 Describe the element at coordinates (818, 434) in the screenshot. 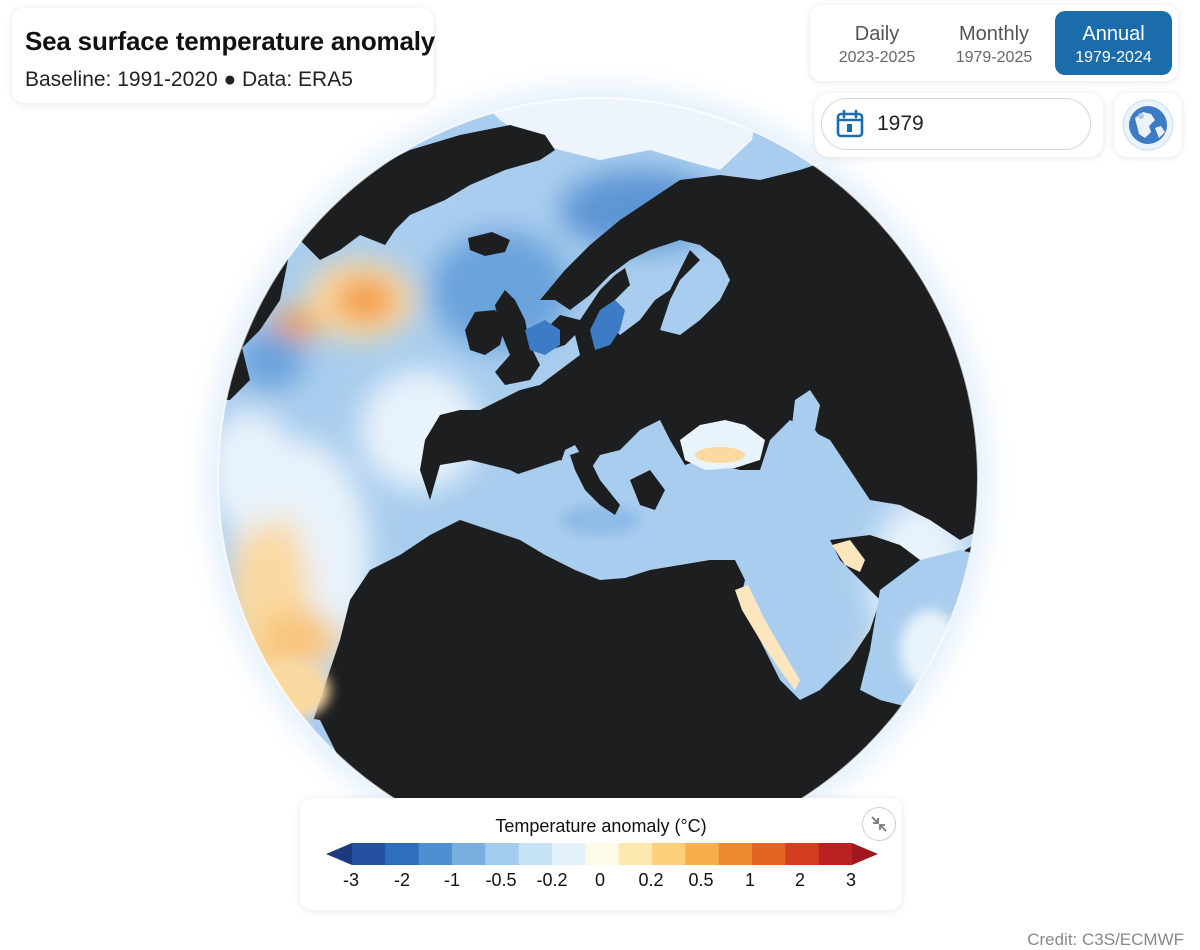

I see `sea-caspian` at that location.